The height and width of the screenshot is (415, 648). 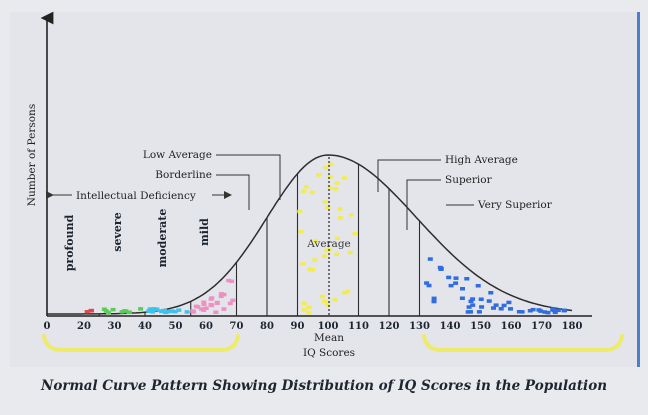 I want to click on annotation-low-average: Low Average, so click(x=177, y=155).